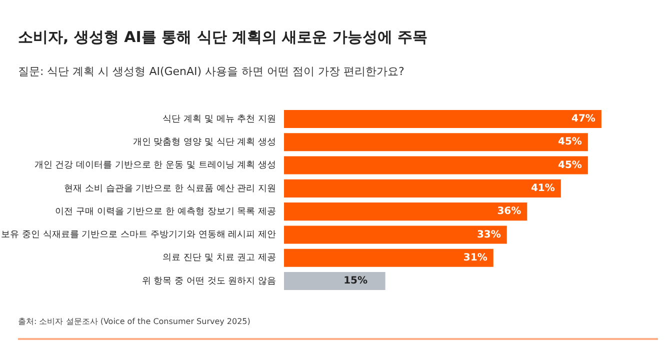  Describe the element at coordinates (209, 281) in the screenshot. I see `y-tick-label: 위 항목 중 어떤 것도 원하지 않음` at that location.